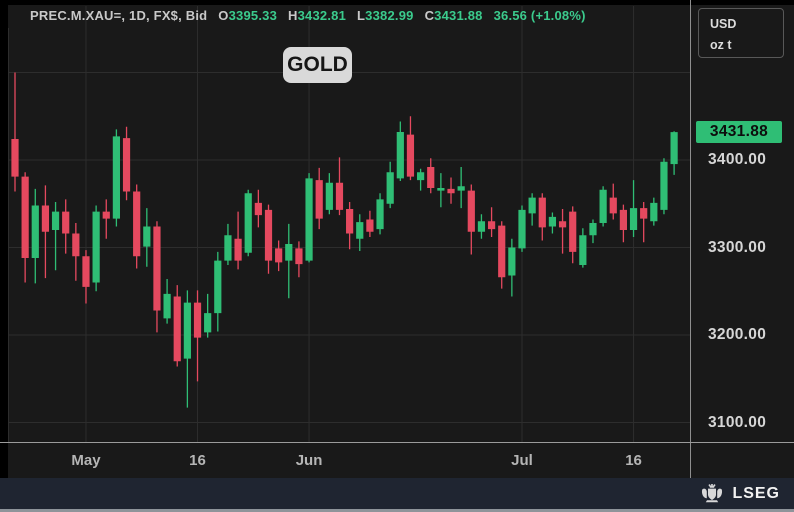 The image size is (794, 512). I want to click on axis-currency-label: USD, so click(723, 24).